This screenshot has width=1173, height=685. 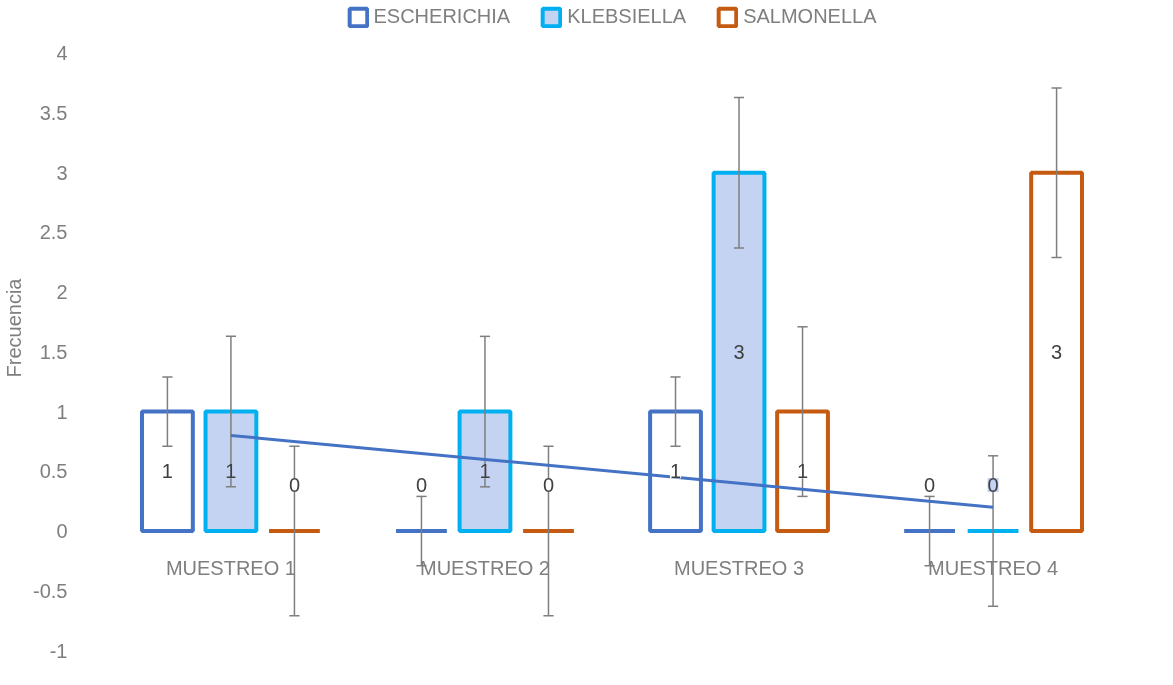 I want to click on y-tick-label: 4, so click(x=62, y=53).